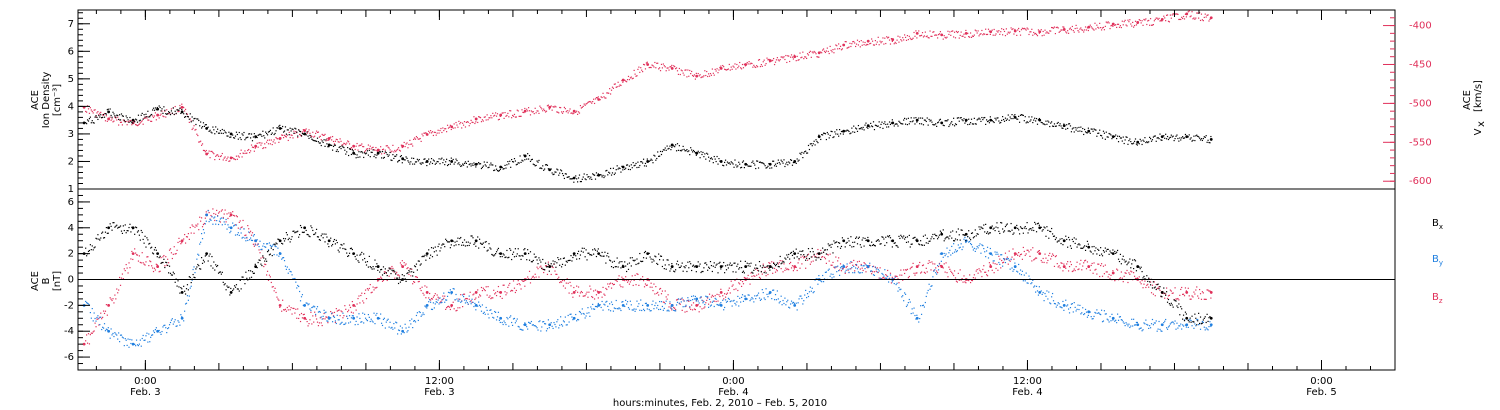  What do you see at coordinates (525, 254) in the screenshot?
I see `data-point-bx` at bounding box center [525, 254].